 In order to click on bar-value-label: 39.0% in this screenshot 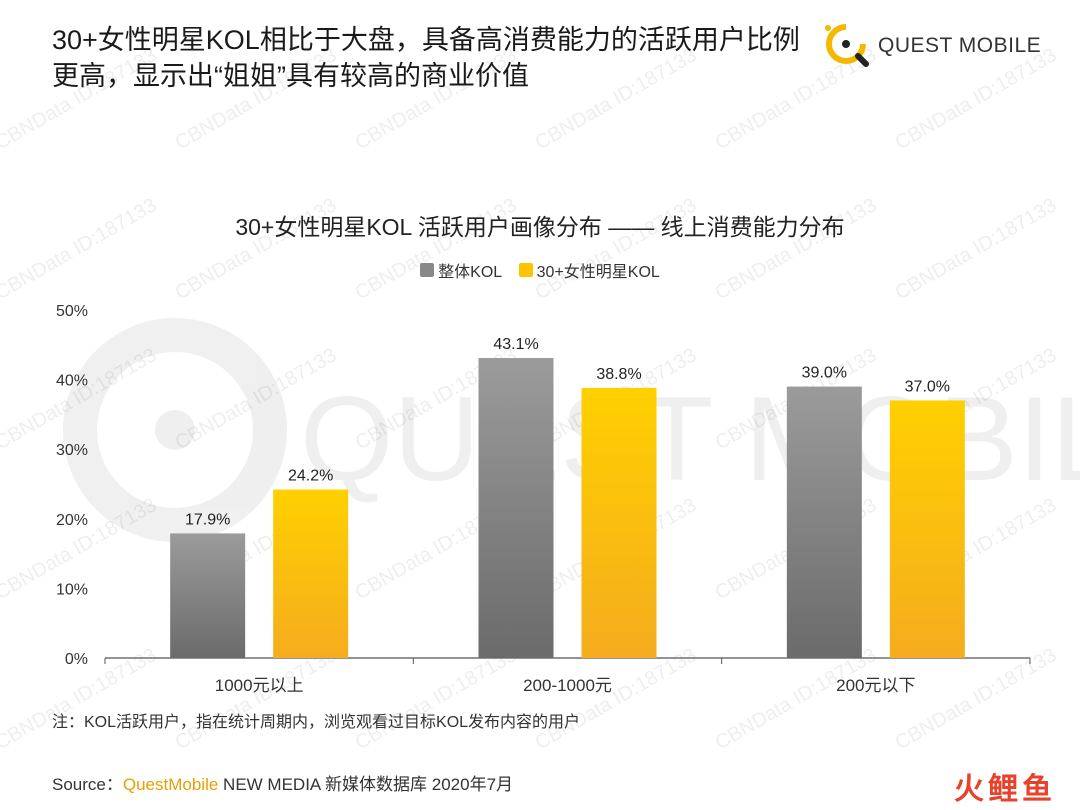, I will do `click(824, 373)`.